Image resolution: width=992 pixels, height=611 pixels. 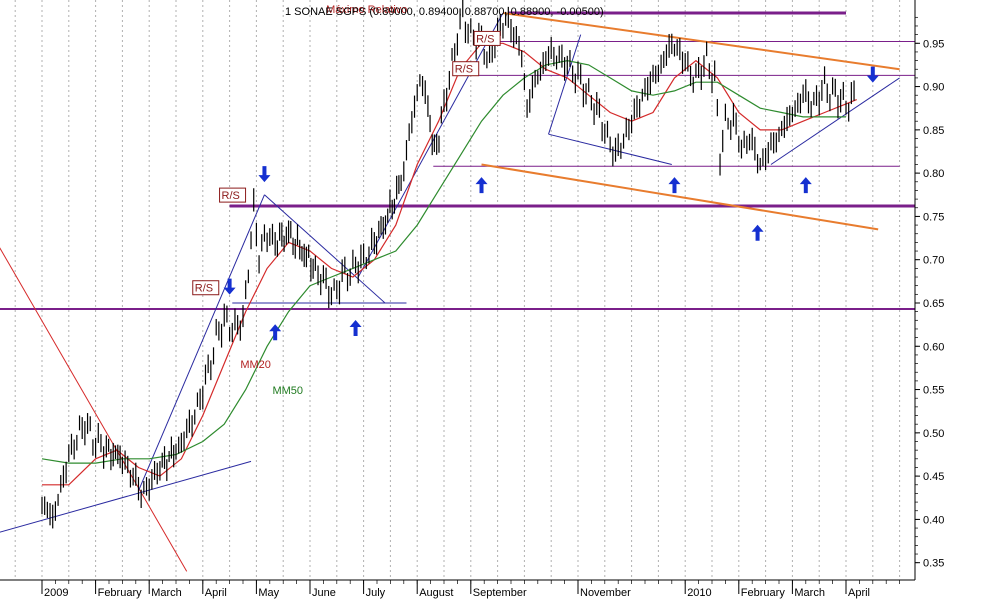 What do you see at coordinates (933, 391) in the screenshot?
I see `y-tick-label: 0.55` at bounding box center [933, 391].